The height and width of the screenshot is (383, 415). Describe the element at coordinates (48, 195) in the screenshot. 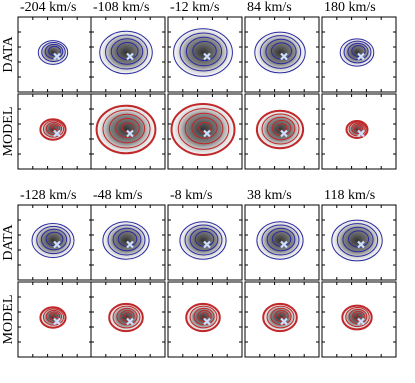

I see `velocity-label: -128 km/s` at that location.